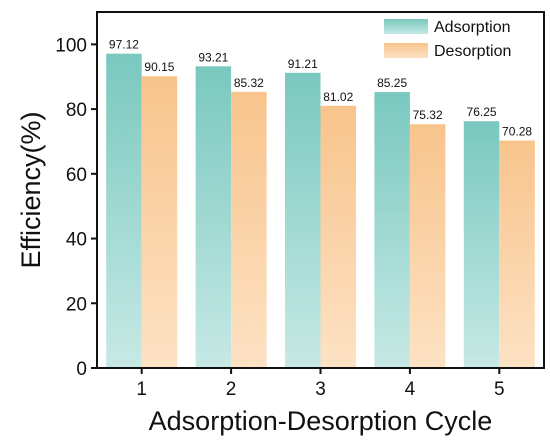 The height and width of the screenshot is (448, 550). What do you see at coordinates (472, 27) in the screenshot?
I see `legend-label-adsorption: Adsorption` at bounding box center [472, 27].